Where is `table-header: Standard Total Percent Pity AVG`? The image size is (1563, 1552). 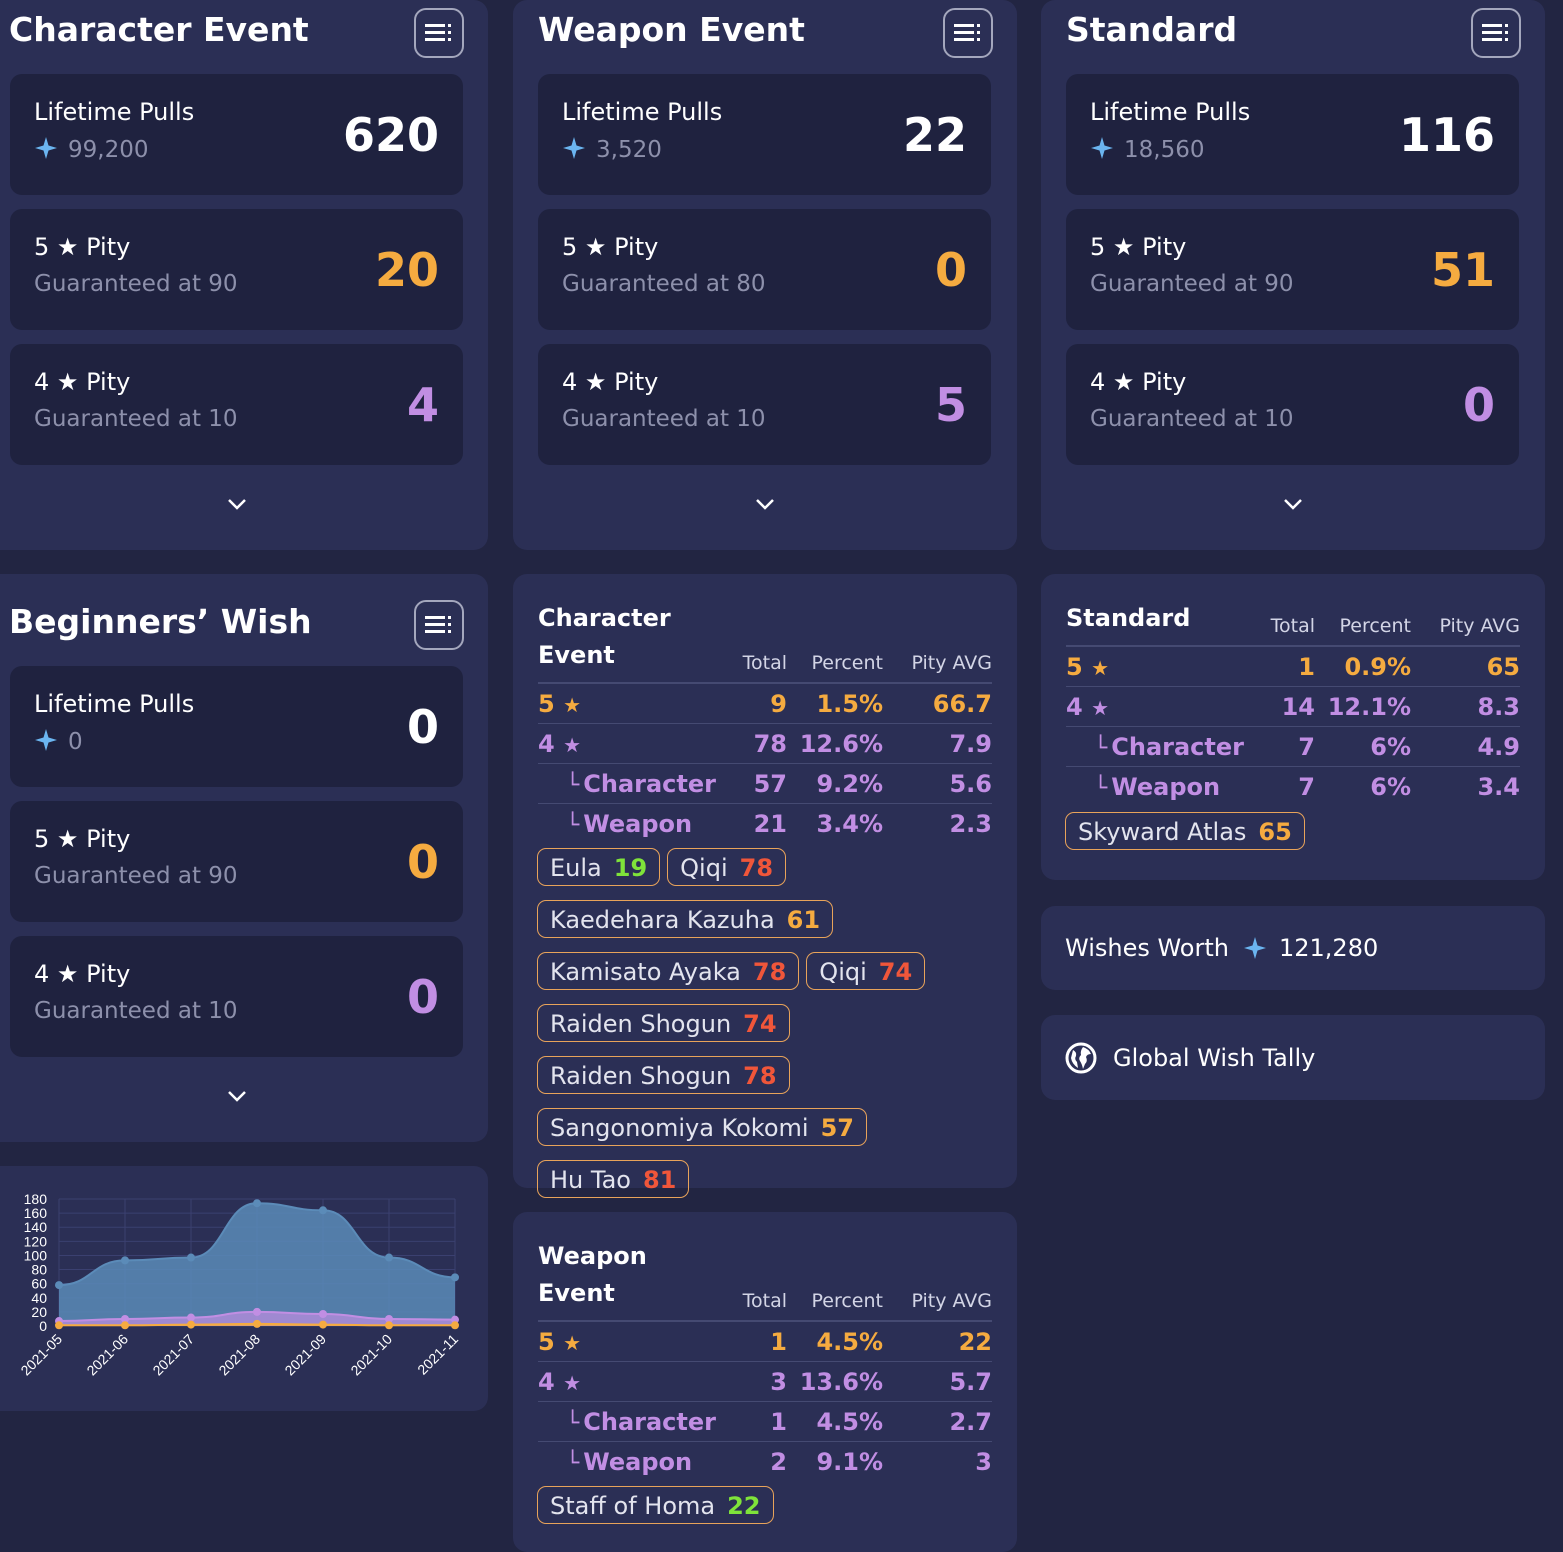
table-header: Standard Total Percent Pity AVG is located at coordinates (1293, 623).